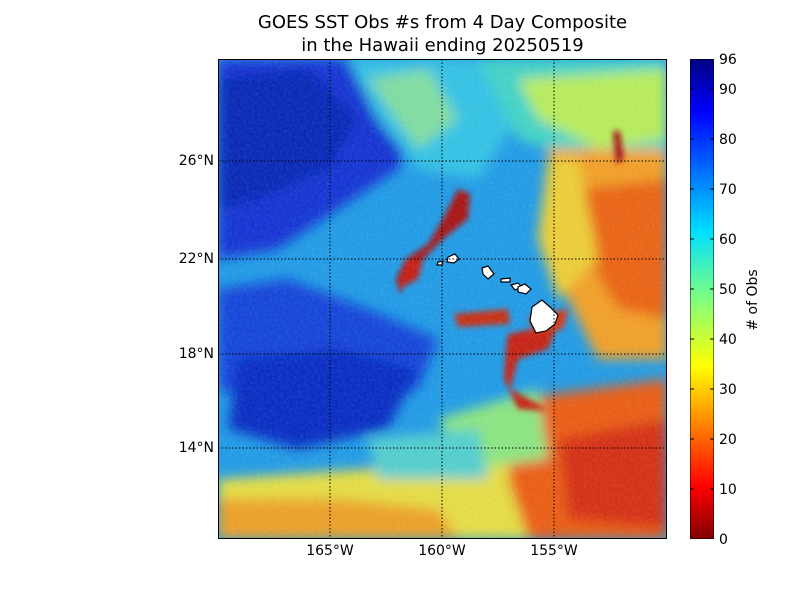 The width and height of the screenshot is (800, 600). I want to click on lon-label-165w: 165°W, so click(330, 551).